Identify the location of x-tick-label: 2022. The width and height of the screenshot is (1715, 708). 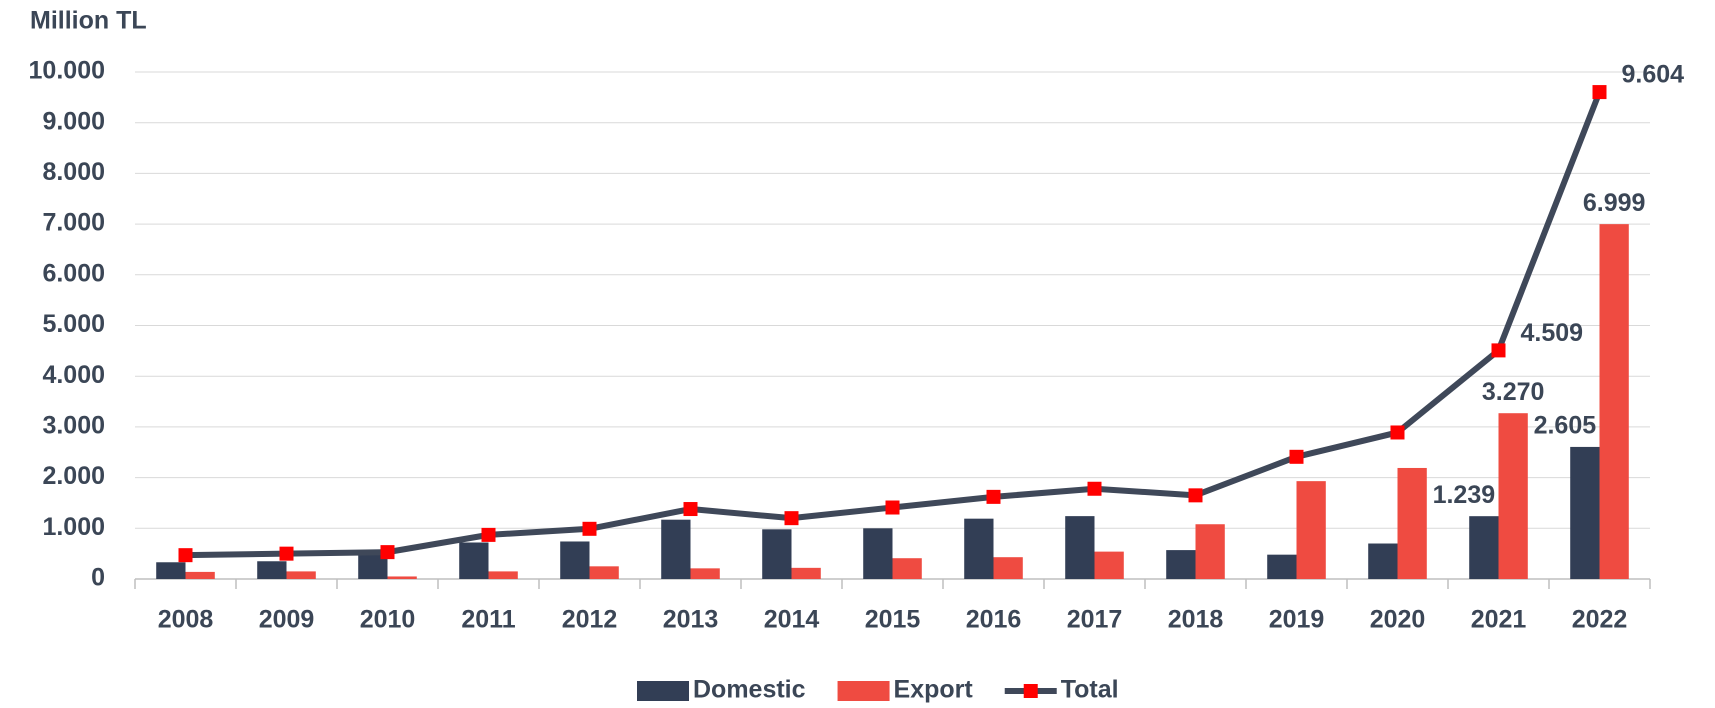
(1600, 620).